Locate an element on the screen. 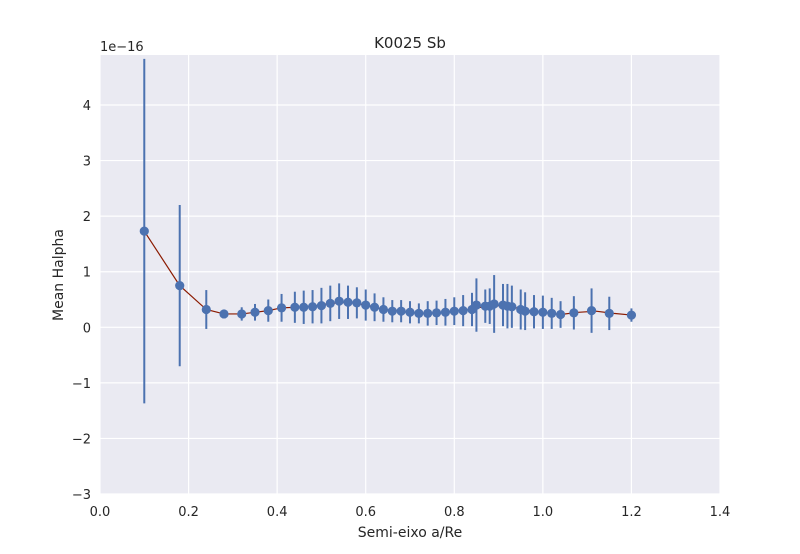 The height and width of the screenshot is (554, 800). y-tick-label: −3 is located at coordinates (81, 495).